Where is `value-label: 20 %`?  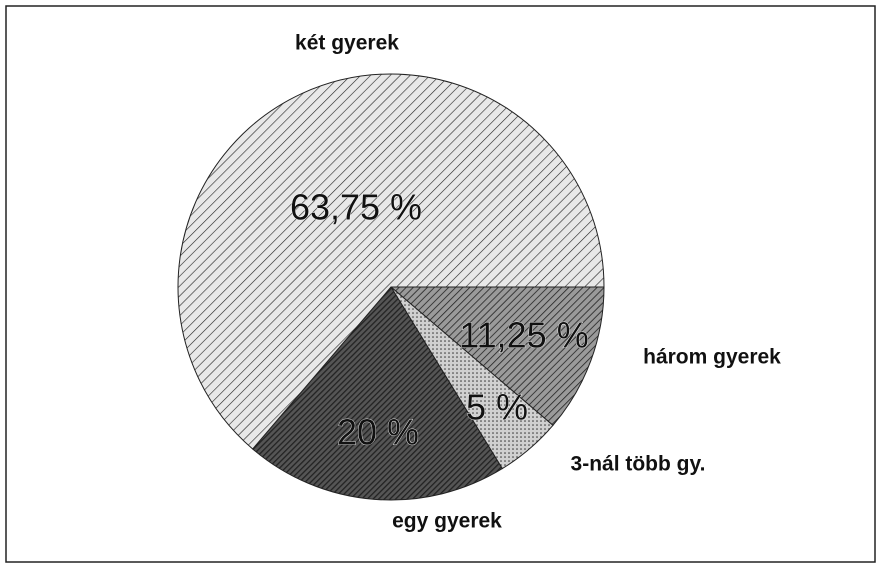
value-label: 20 % is located at coordinates (378, 432).